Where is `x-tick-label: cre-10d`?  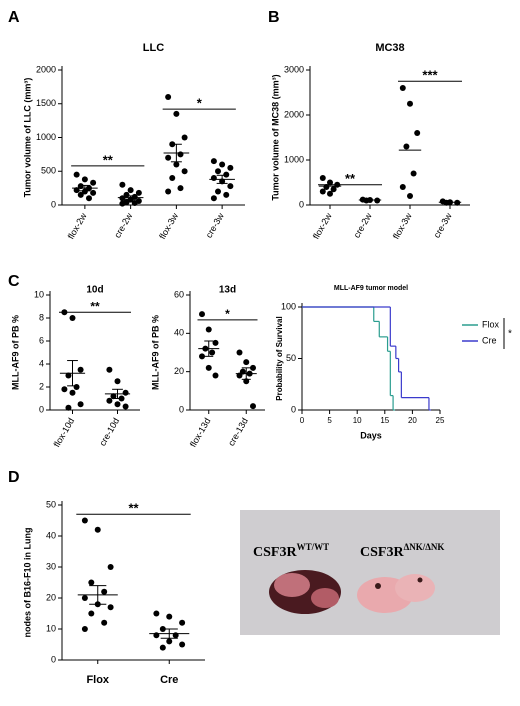 x-tick-label: cre-10d is located at coordinates (109, 431).